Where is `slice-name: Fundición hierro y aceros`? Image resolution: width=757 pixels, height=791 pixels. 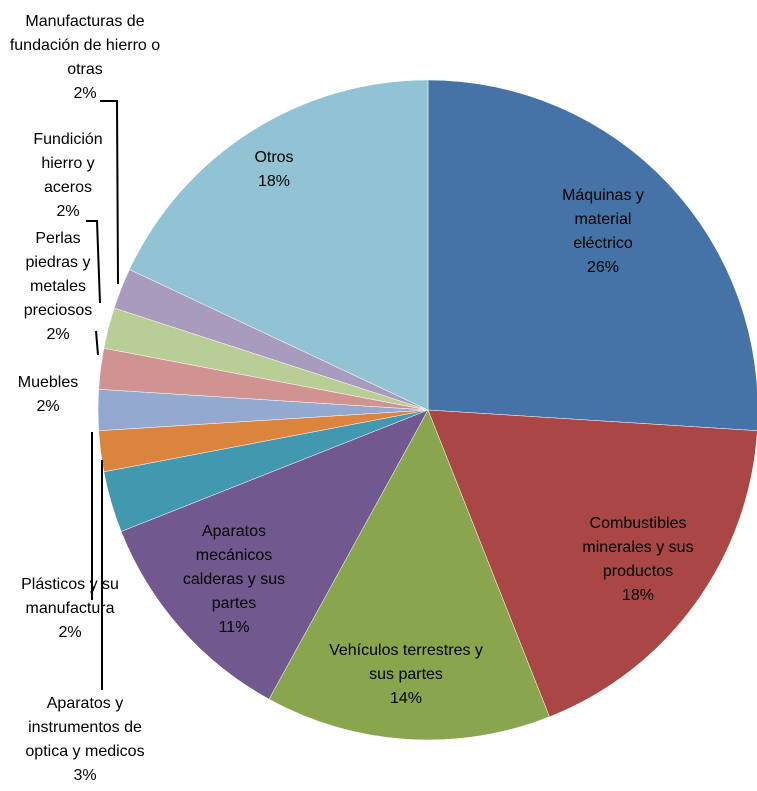 slice-name: Fundición hierro y aceros is located at coordinates (68, 163).